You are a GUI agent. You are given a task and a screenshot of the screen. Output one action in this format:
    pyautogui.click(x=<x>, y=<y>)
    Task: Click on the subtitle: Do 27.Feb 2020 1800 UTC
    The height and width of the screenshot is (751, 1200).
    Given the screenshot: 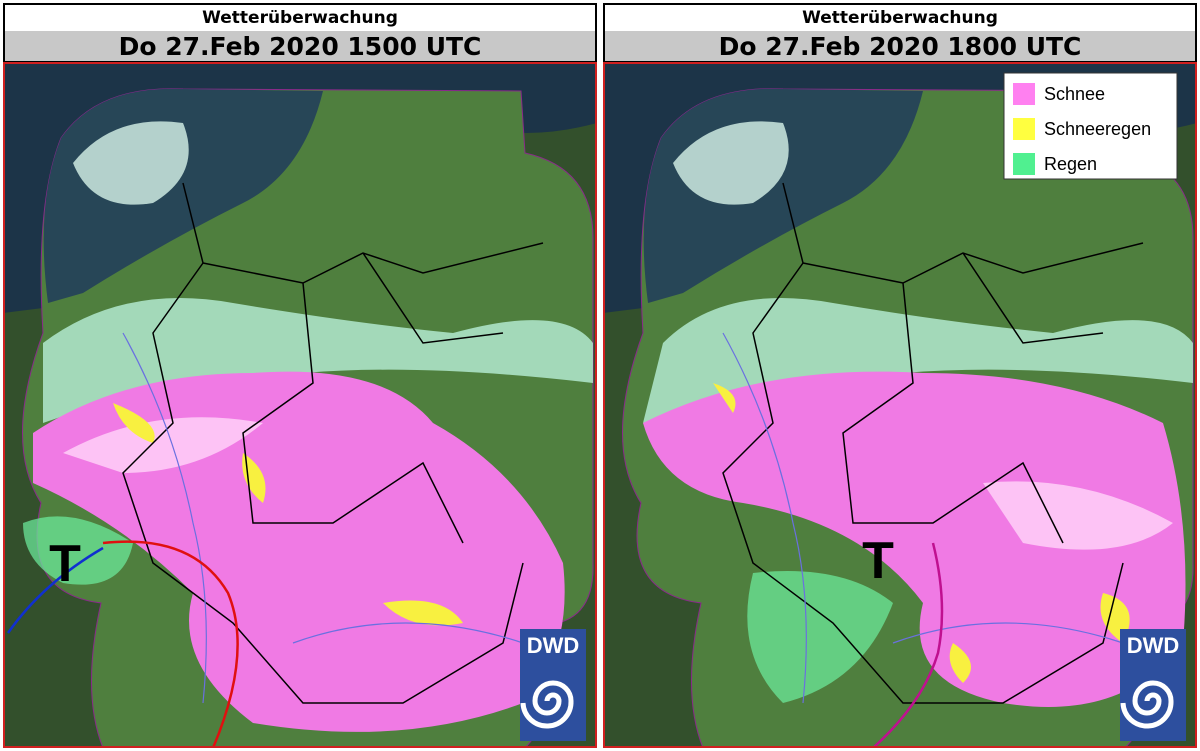 What is the action you would take?
    pyautogui.click(x=900, y=46)
    